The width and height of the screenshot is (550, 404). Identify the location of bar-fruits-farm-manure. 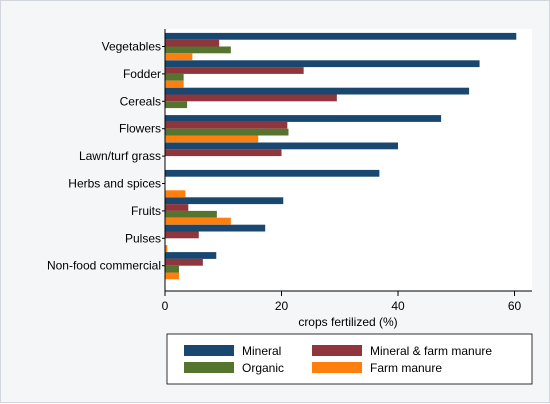
(198, 221).